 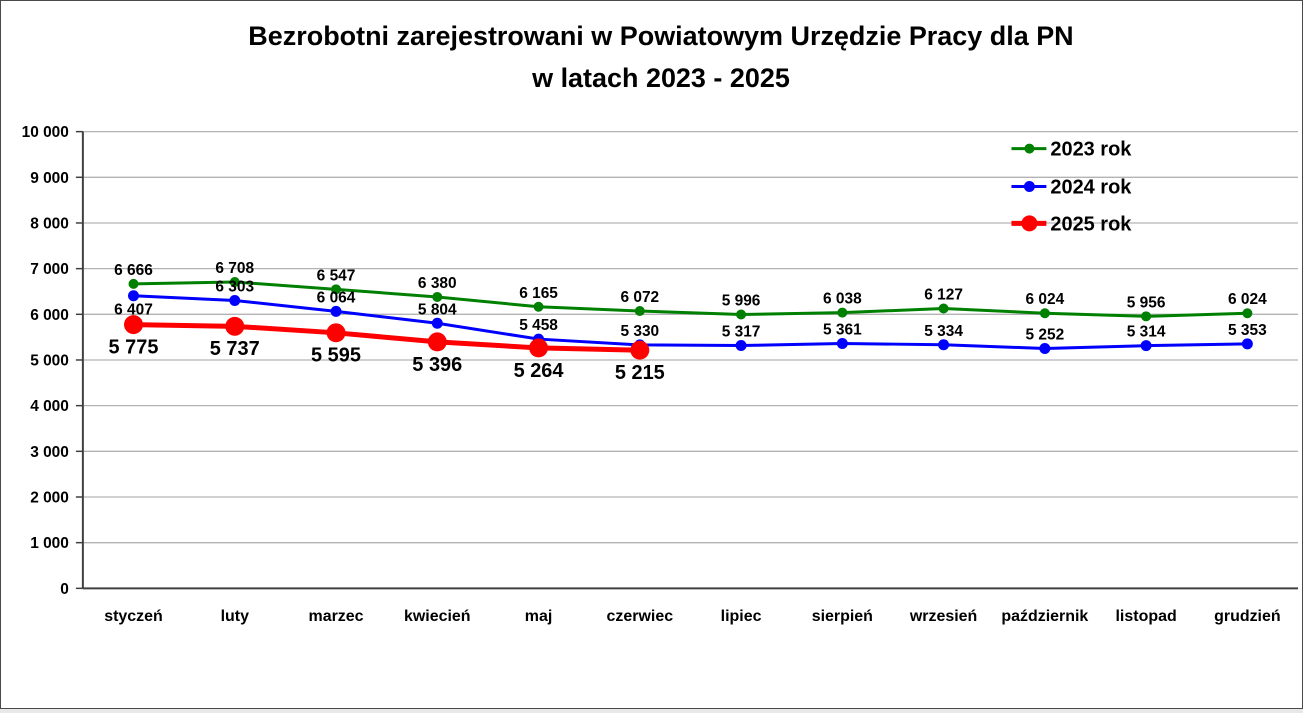 What do you see at coordinates (1044, 616) in the screenshot?
I see `x-axis-label: październik` at bounding box center [1044, 616].